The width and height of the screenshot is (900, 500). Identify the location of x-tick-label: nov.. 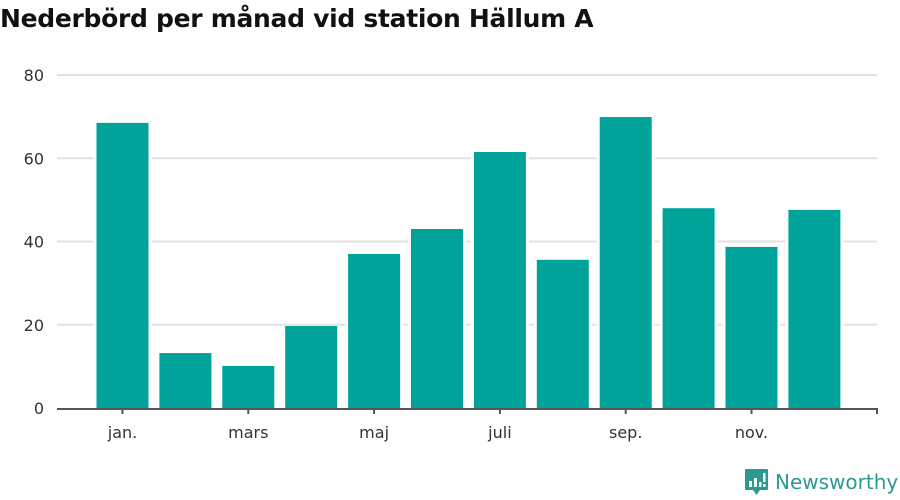
(751, 432).